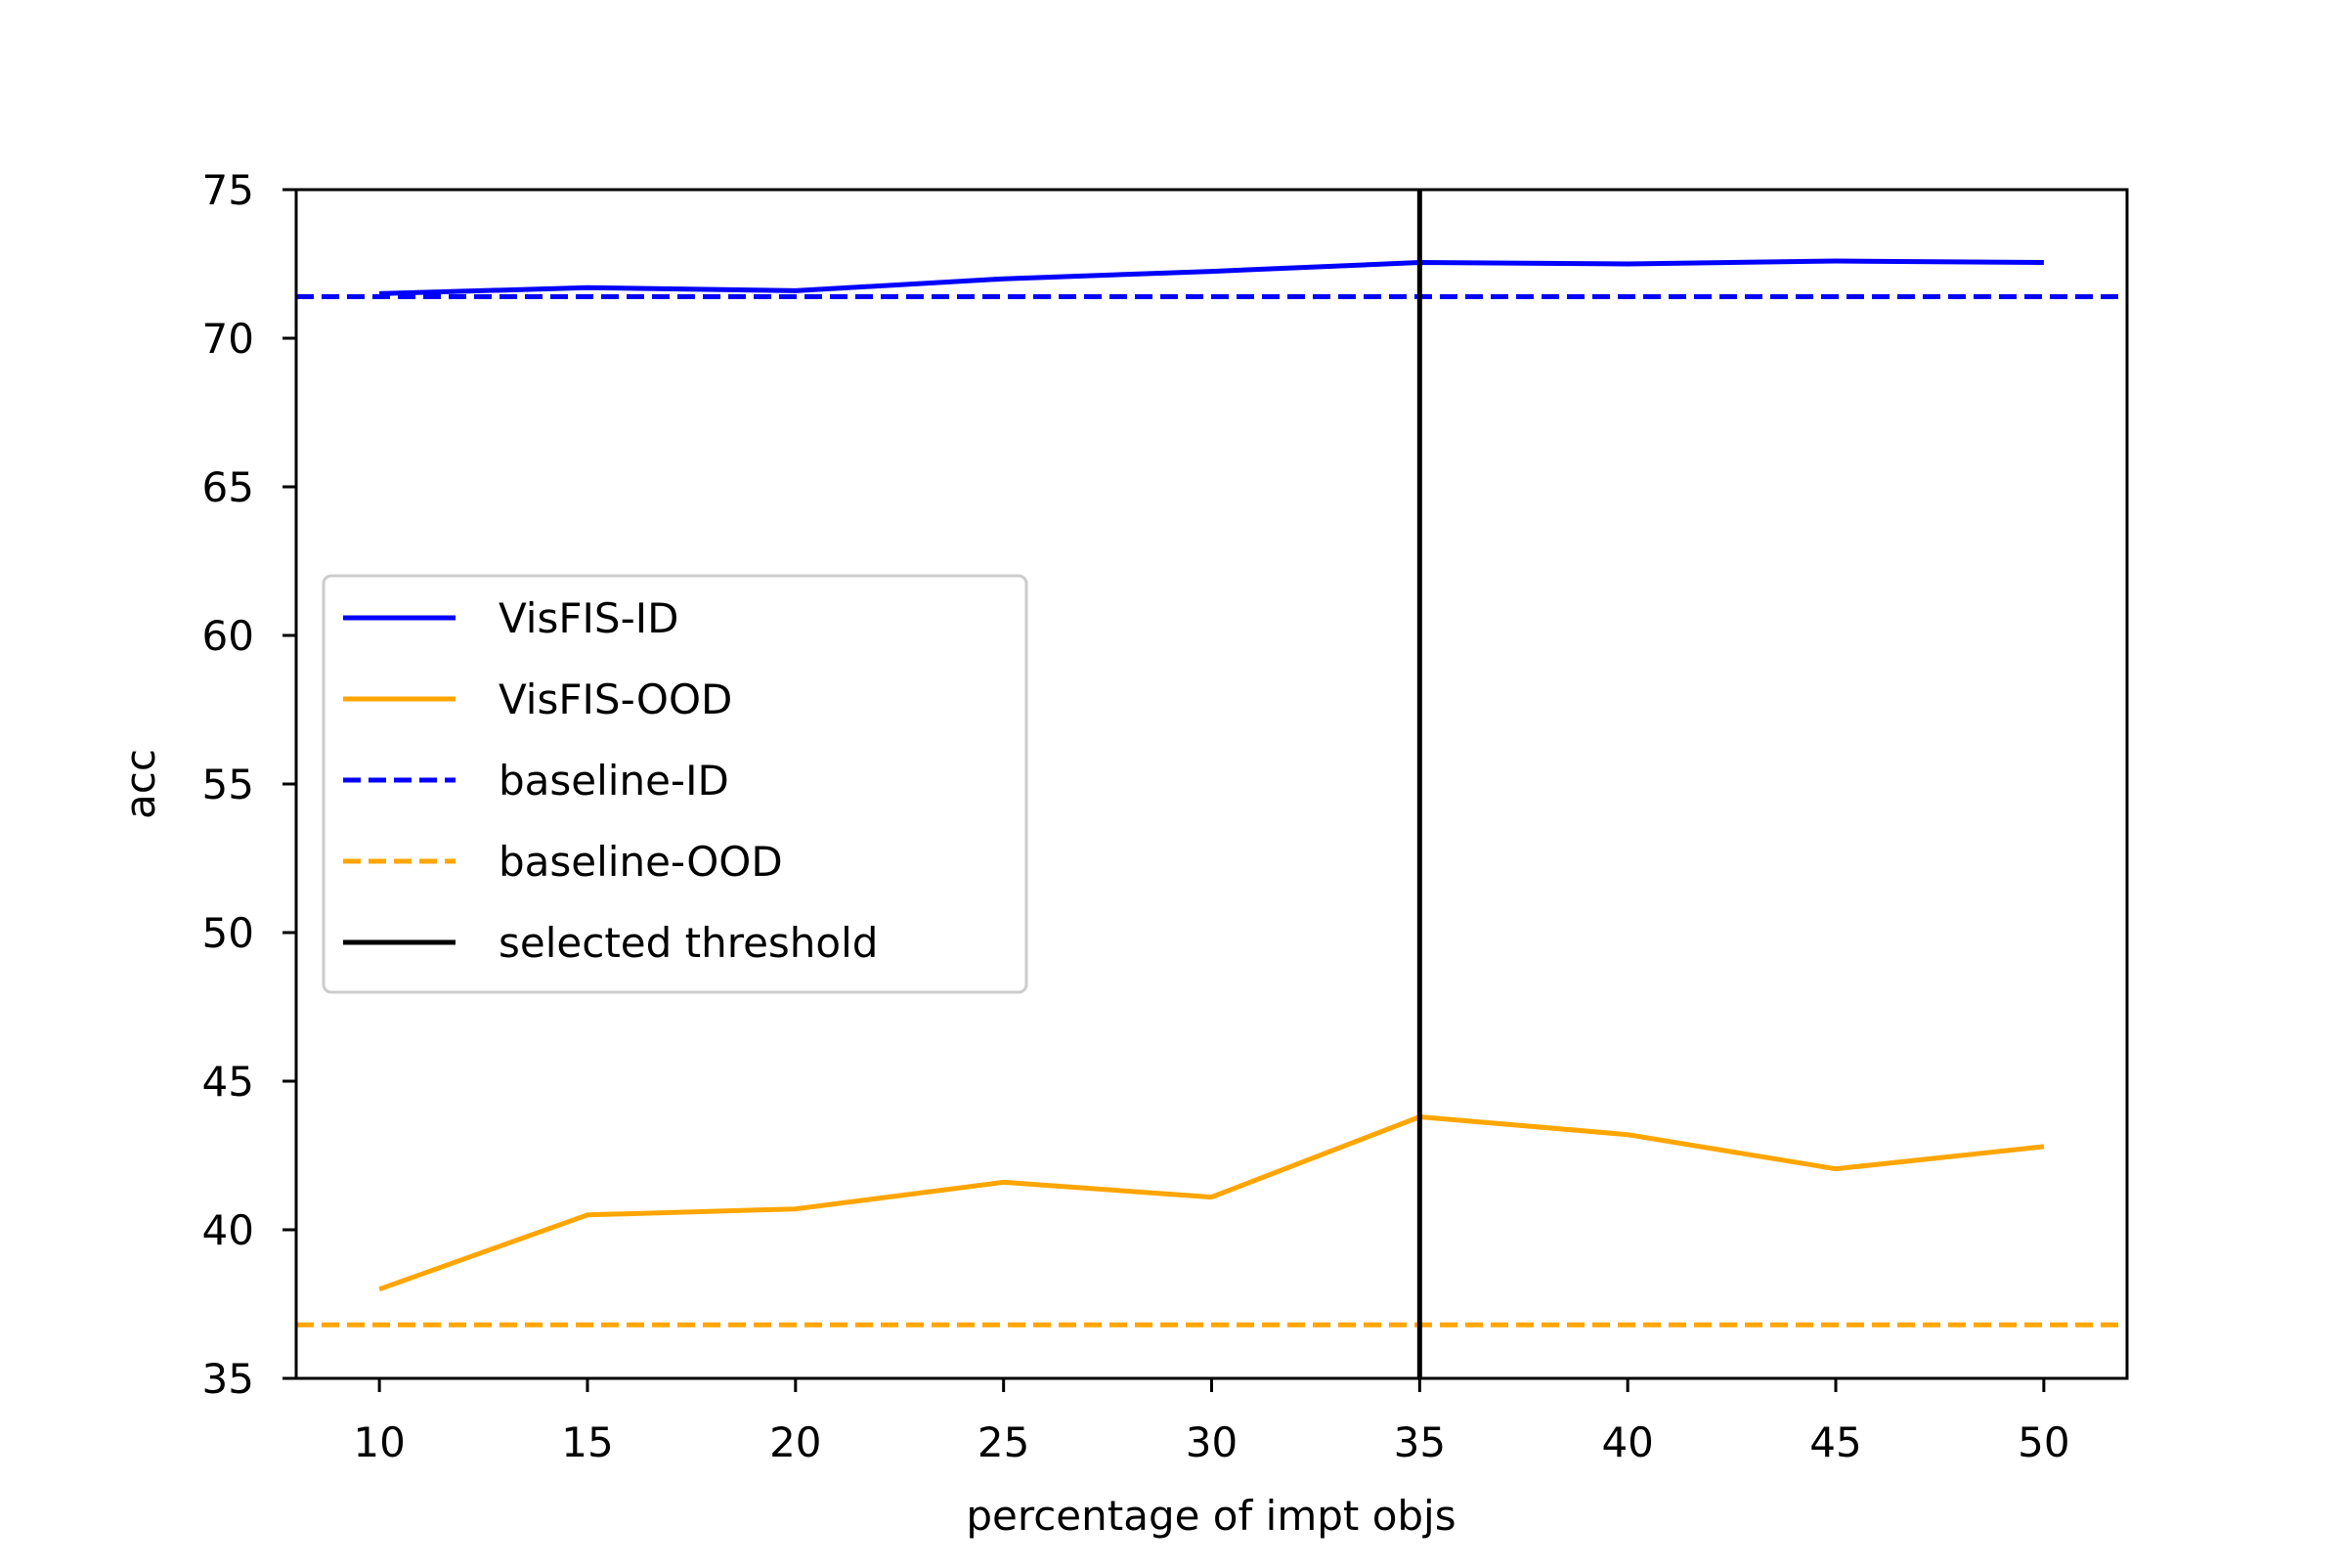 This screenshot has height=1568, width=2346. I want to click on legend-label-visfis-id: VisFIS-ID, so click(588, 618).